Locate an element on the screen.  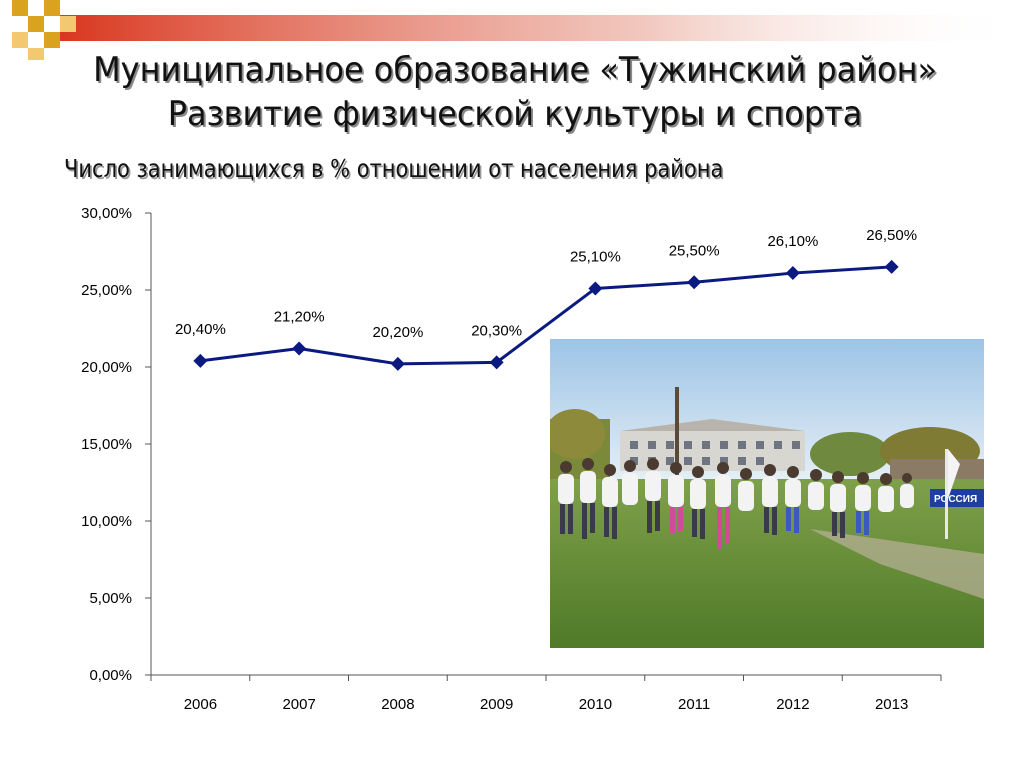
data-label: 20,30% is located at coordinates (496, 330).